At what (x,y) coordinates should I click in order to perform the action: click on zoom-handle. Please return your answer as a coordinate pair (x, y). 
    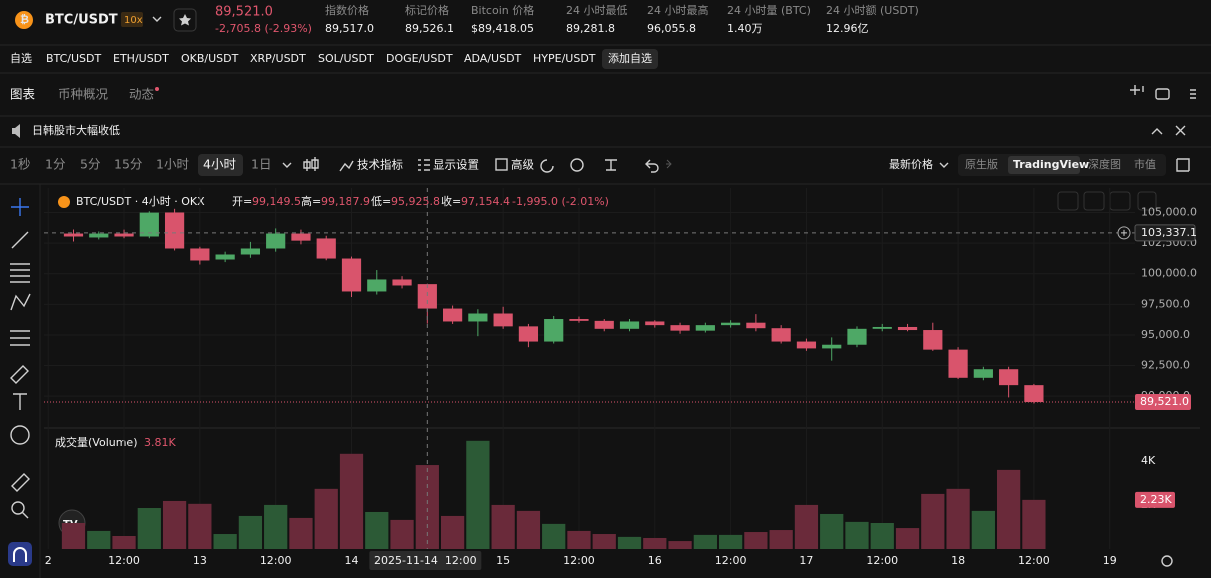
    Looking at the image, I should click on (25, 515).